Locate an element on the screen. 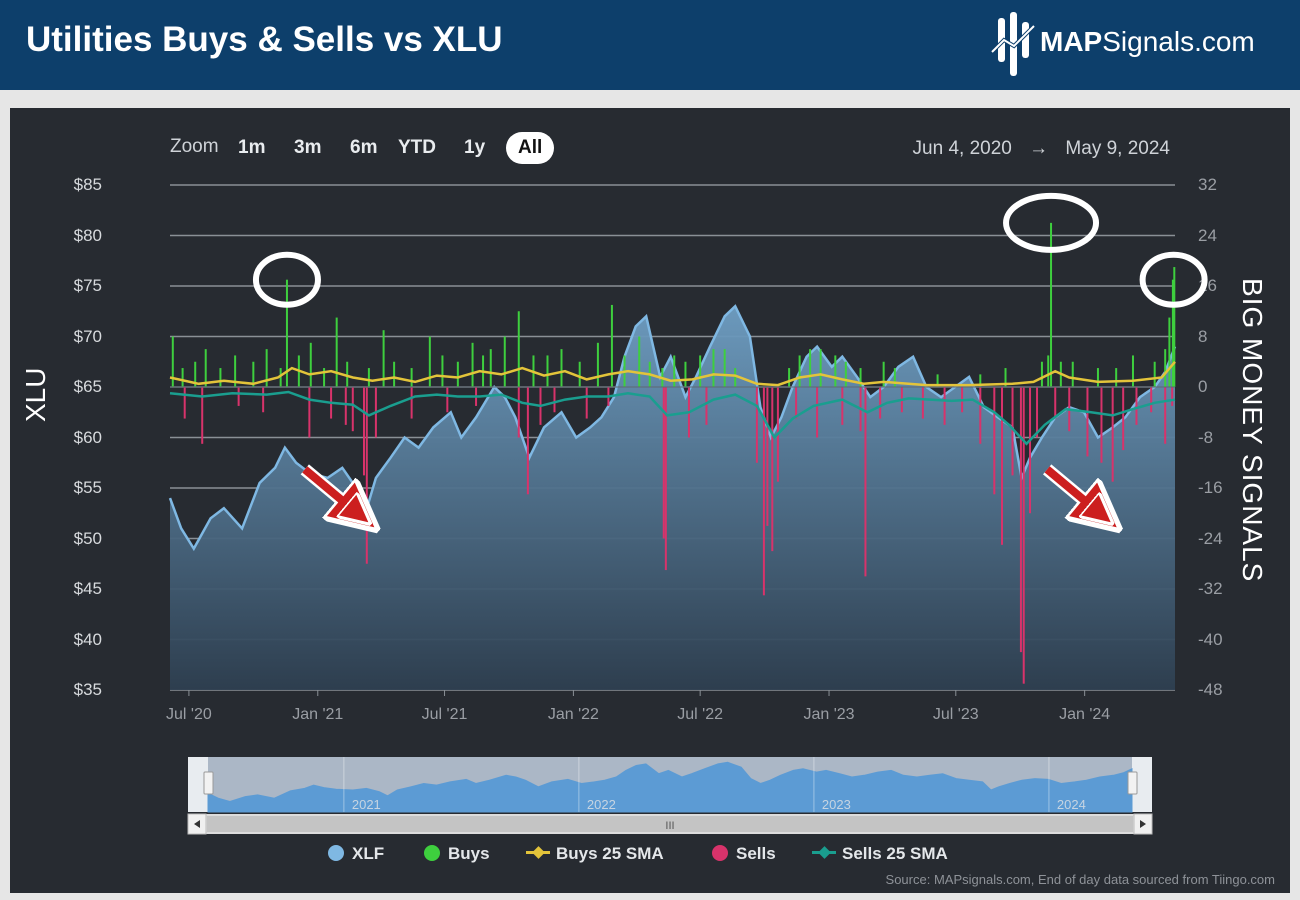  x-tick-label: Jan '22 is located at coordinates (573, 714).